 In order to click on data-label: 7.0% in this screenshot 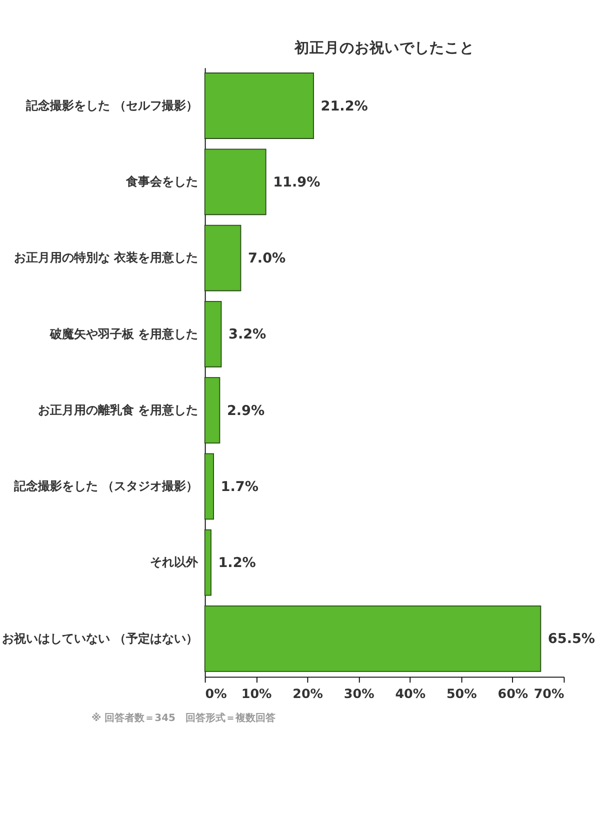, I will do `click(267, 258)`.